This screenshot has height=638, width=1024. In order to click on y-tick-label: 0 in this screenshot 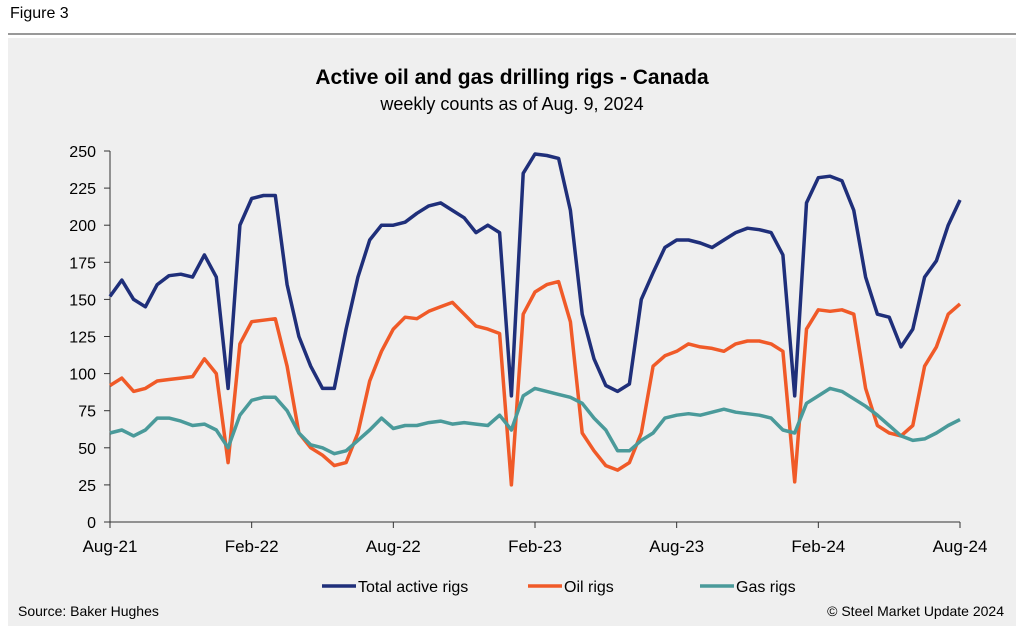, I will do `click(91, 523)`.